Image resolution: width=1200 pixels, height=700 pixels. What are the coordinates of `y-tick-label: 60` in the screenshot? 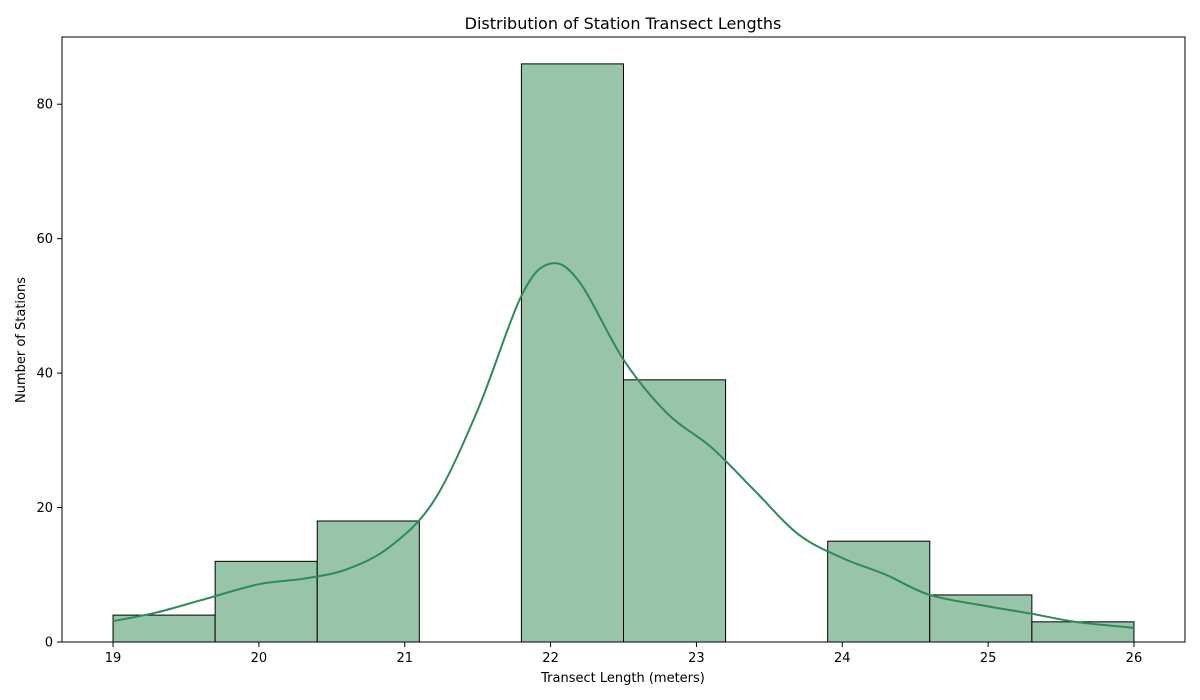 It's located at (44, 239).